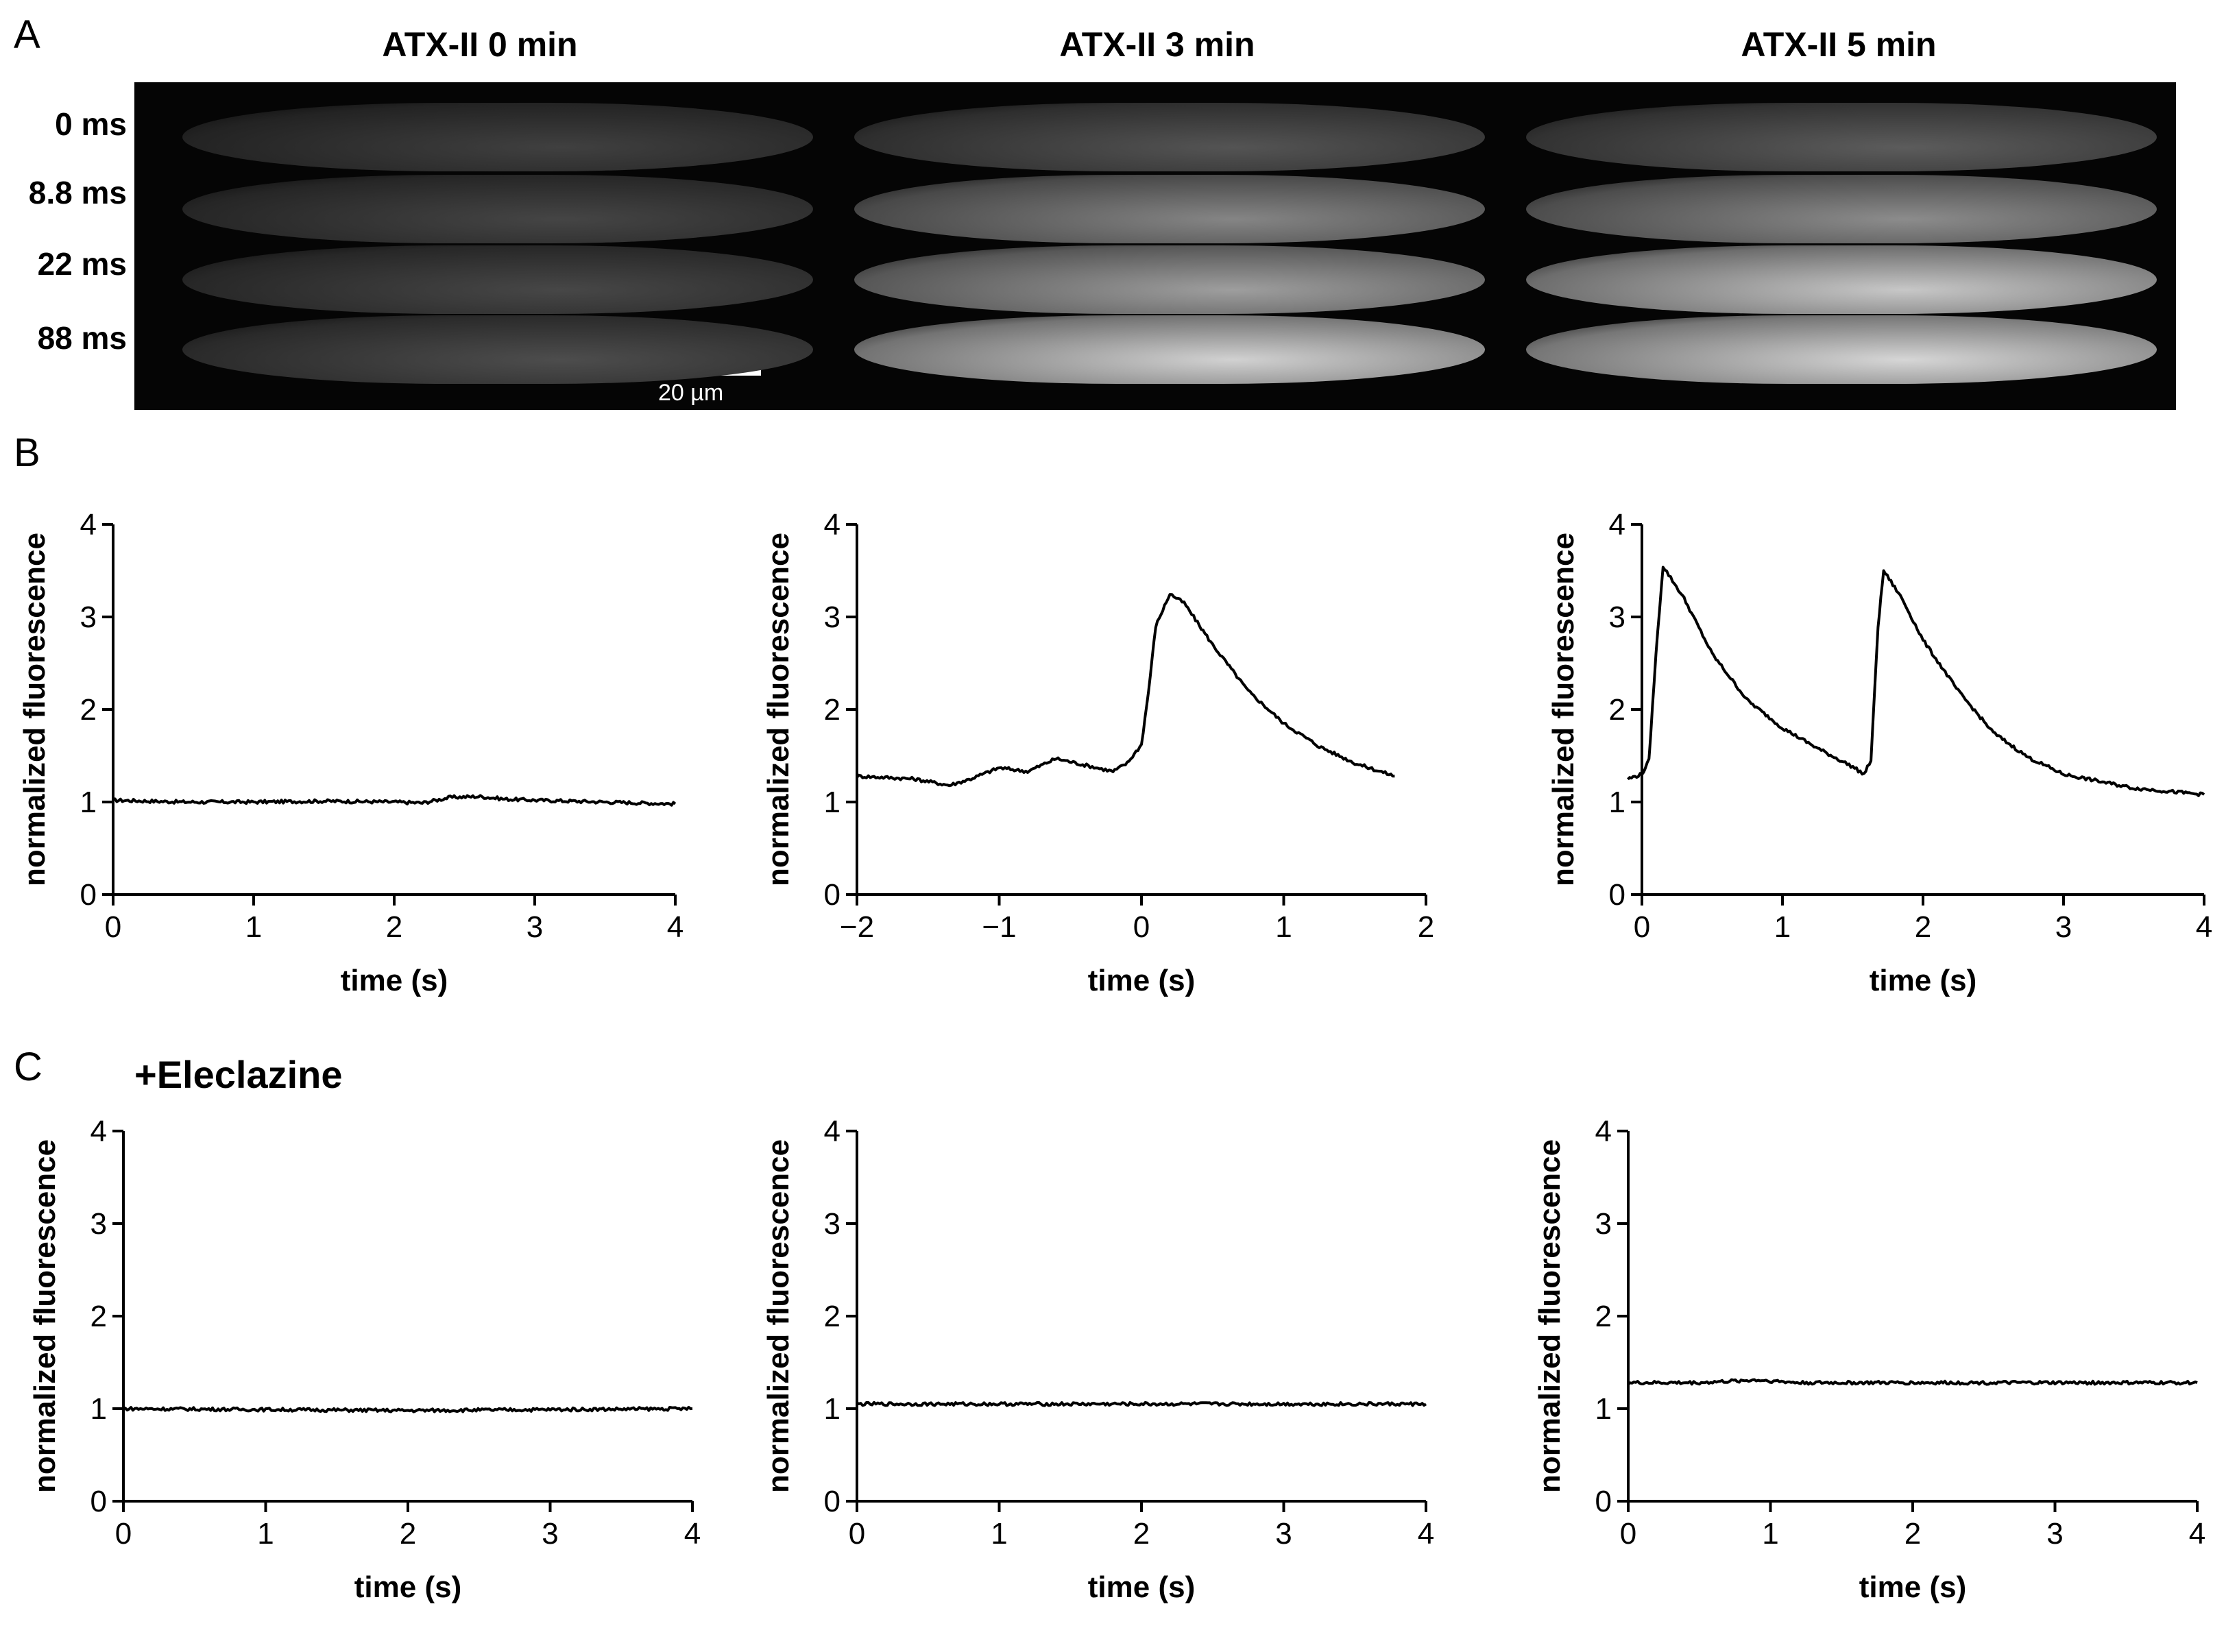 This screenshot has width=2213, height=1652. Describe the element at coordinates (27, 452) in the screenshot. I see `panel-letter-b: B` at that location.